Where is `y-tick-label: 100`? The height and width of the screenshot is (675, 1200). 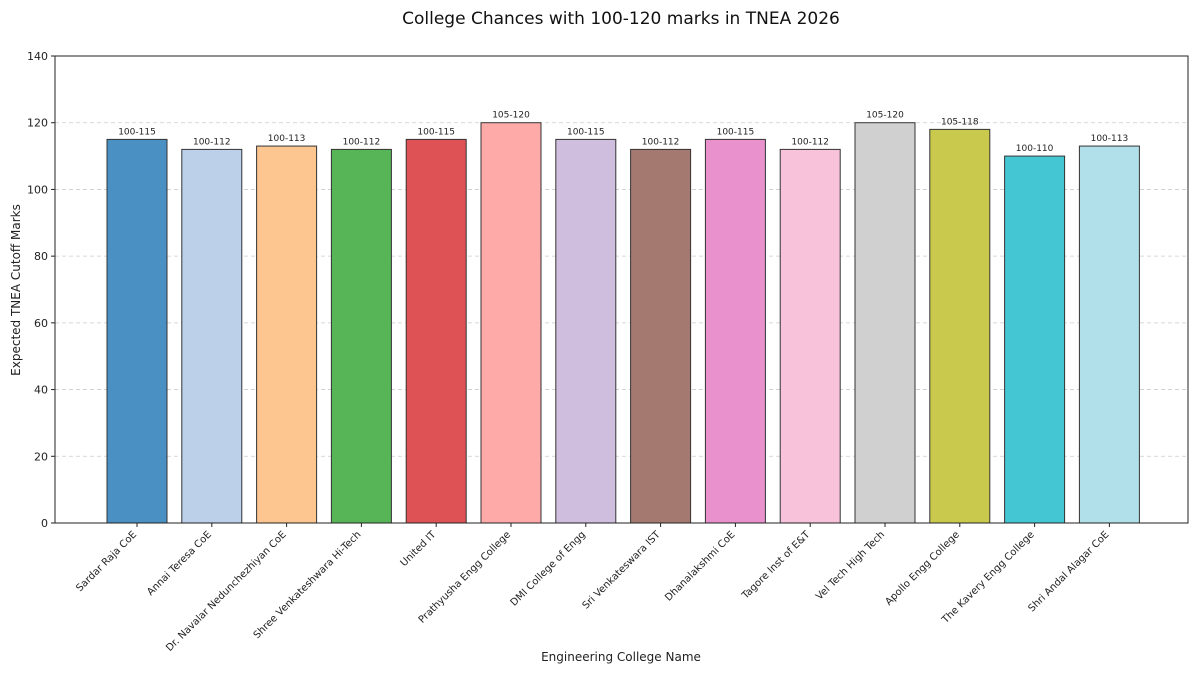
y-tick-label: 100 is located at coordinates (37, 189).